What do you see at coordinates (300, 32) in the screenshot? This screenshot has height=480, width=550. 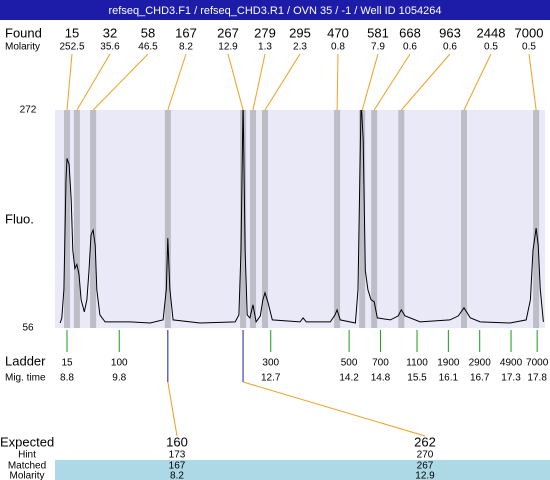 I see `found-size: 295` at bounding box center [300, 32].